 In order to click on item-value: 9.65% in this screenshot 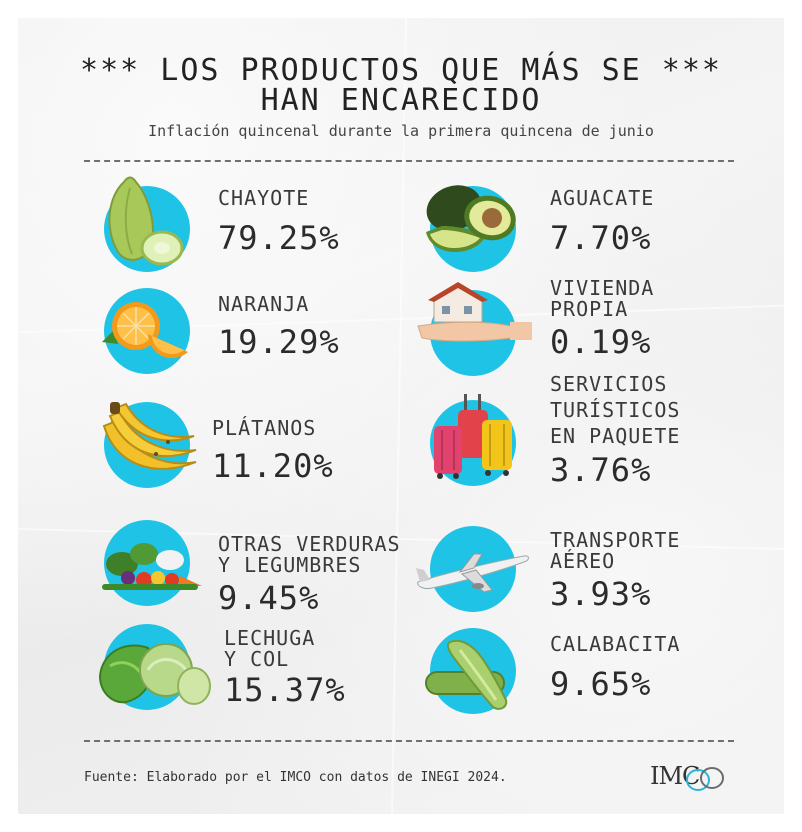, I will do `click(601, 684)`.